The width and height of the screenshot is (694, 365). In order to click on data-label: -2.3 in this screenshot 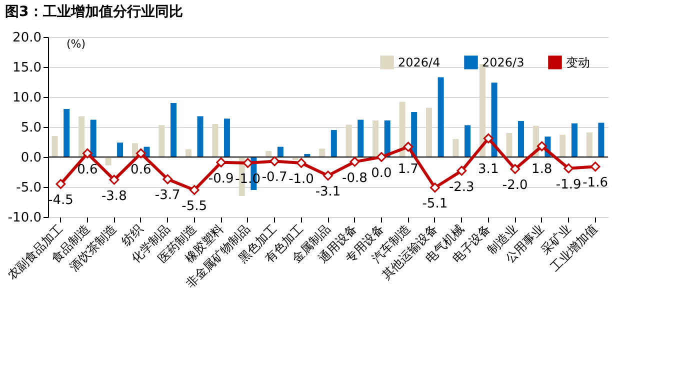, I will do `click(461, 187)`.